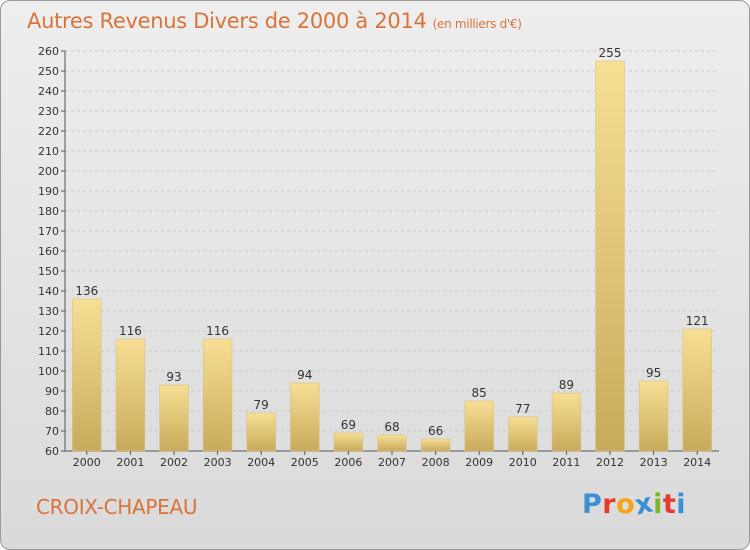 The height and width of the screenshot is (550, 750). I want to click on data-label: 77, so click(522, 409).